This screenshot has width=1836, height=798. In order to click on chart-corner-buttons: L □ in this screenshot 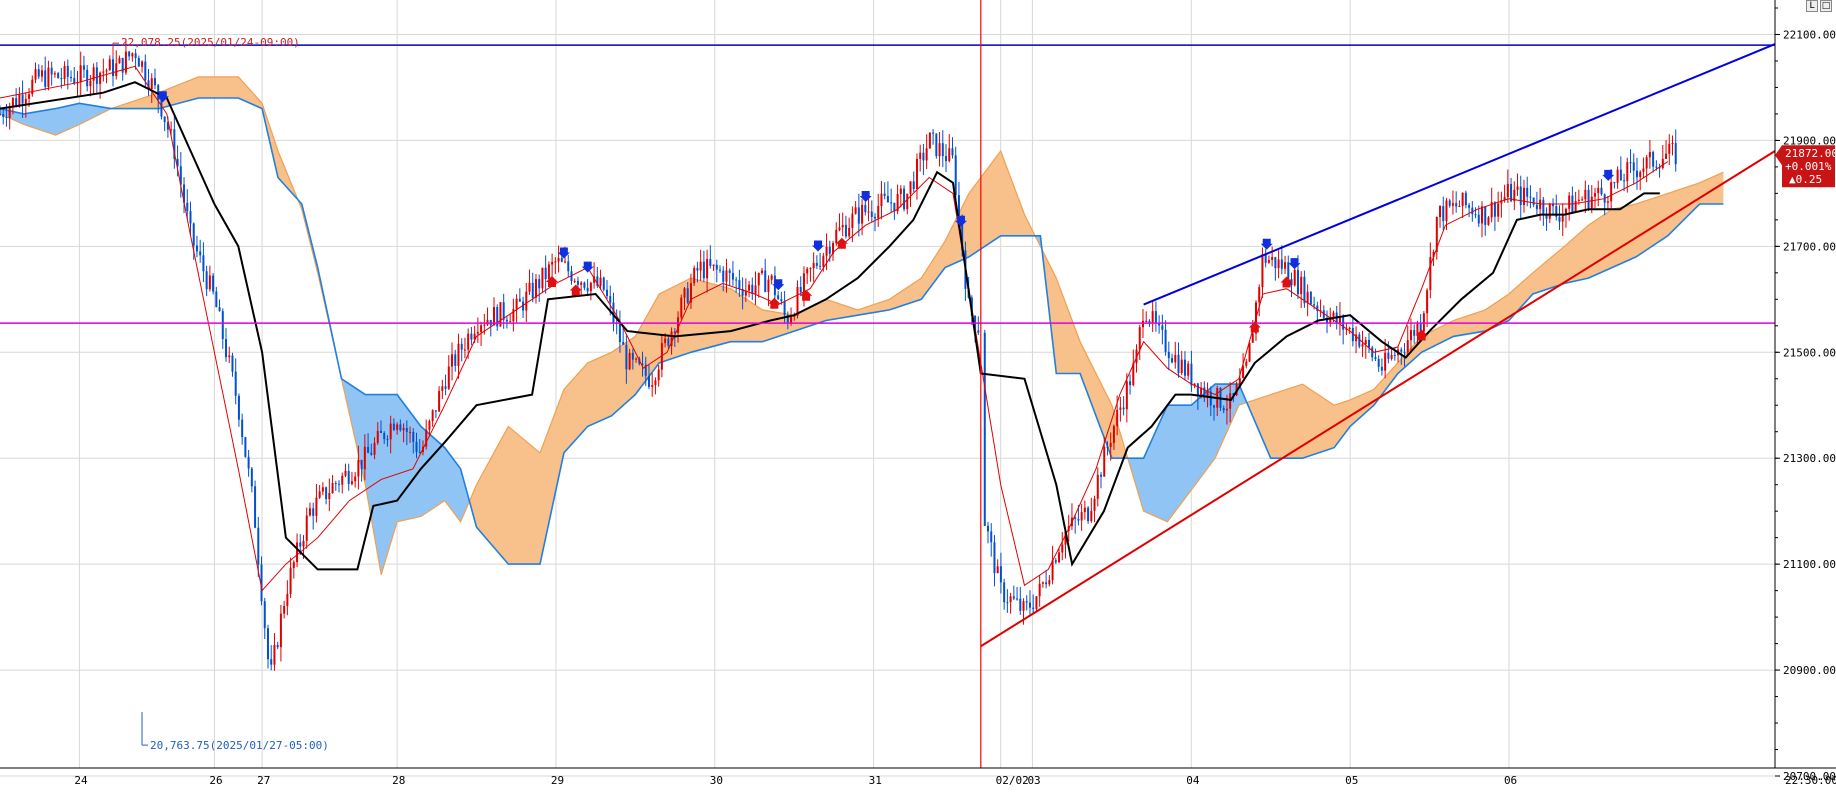, I will do `click(1820, 6)`.